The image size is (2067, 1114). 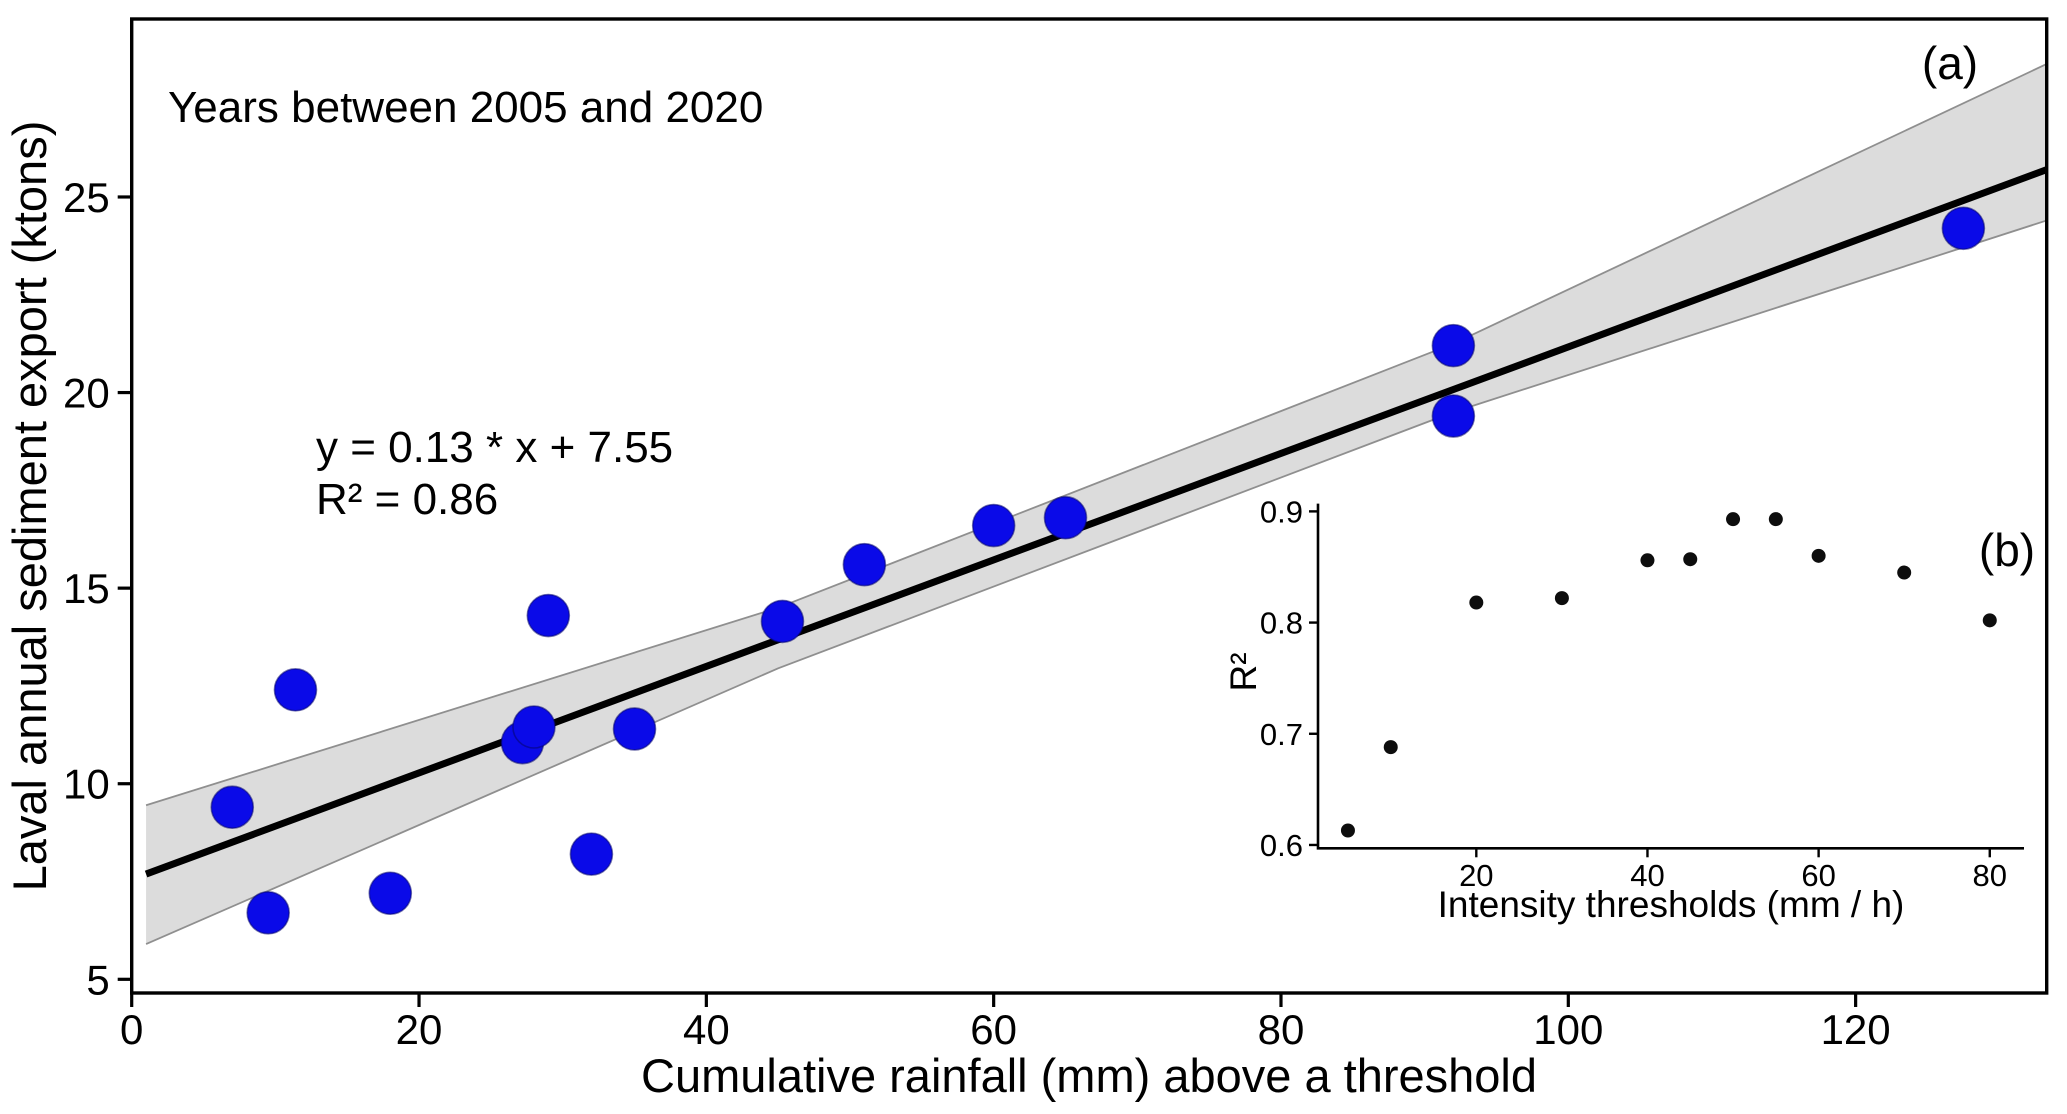 What do you see at coordinates (2007, 550) in the screenshot?
I see `panel-b-label: (b)` at bounding box center [2007, 550].